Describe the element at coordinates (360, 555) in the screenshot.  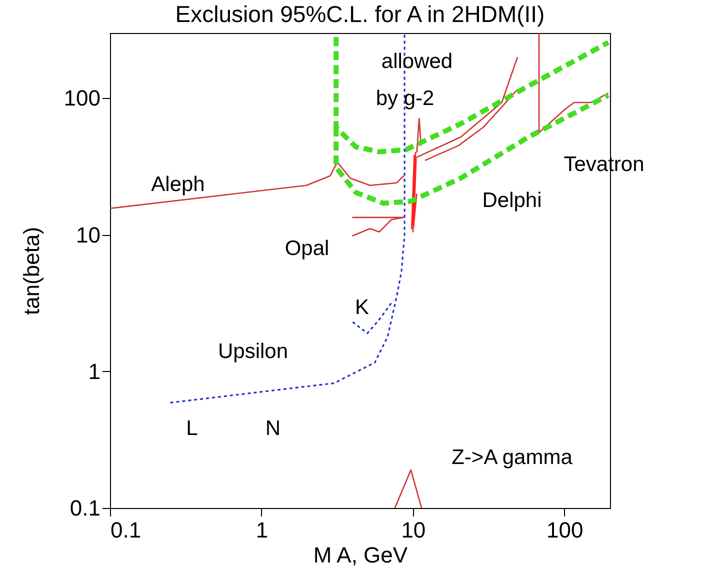
I see `x-axis-title: M A, GeV` at that location.